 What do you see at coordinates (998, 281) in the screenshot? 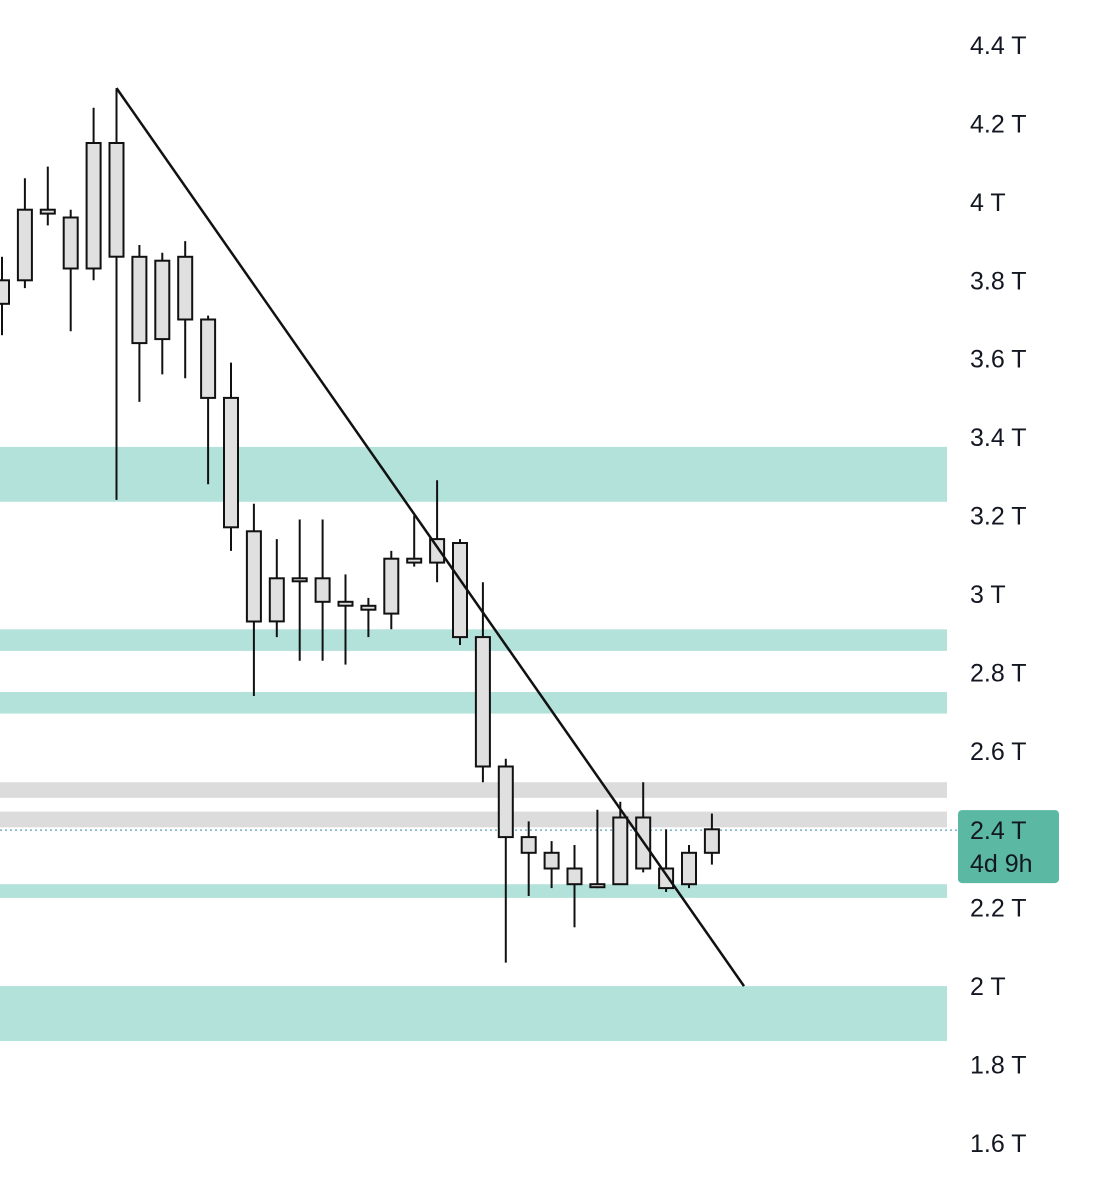
I see `y-axis-tick-label: 3.8 T` at bounding box center [998, 281].